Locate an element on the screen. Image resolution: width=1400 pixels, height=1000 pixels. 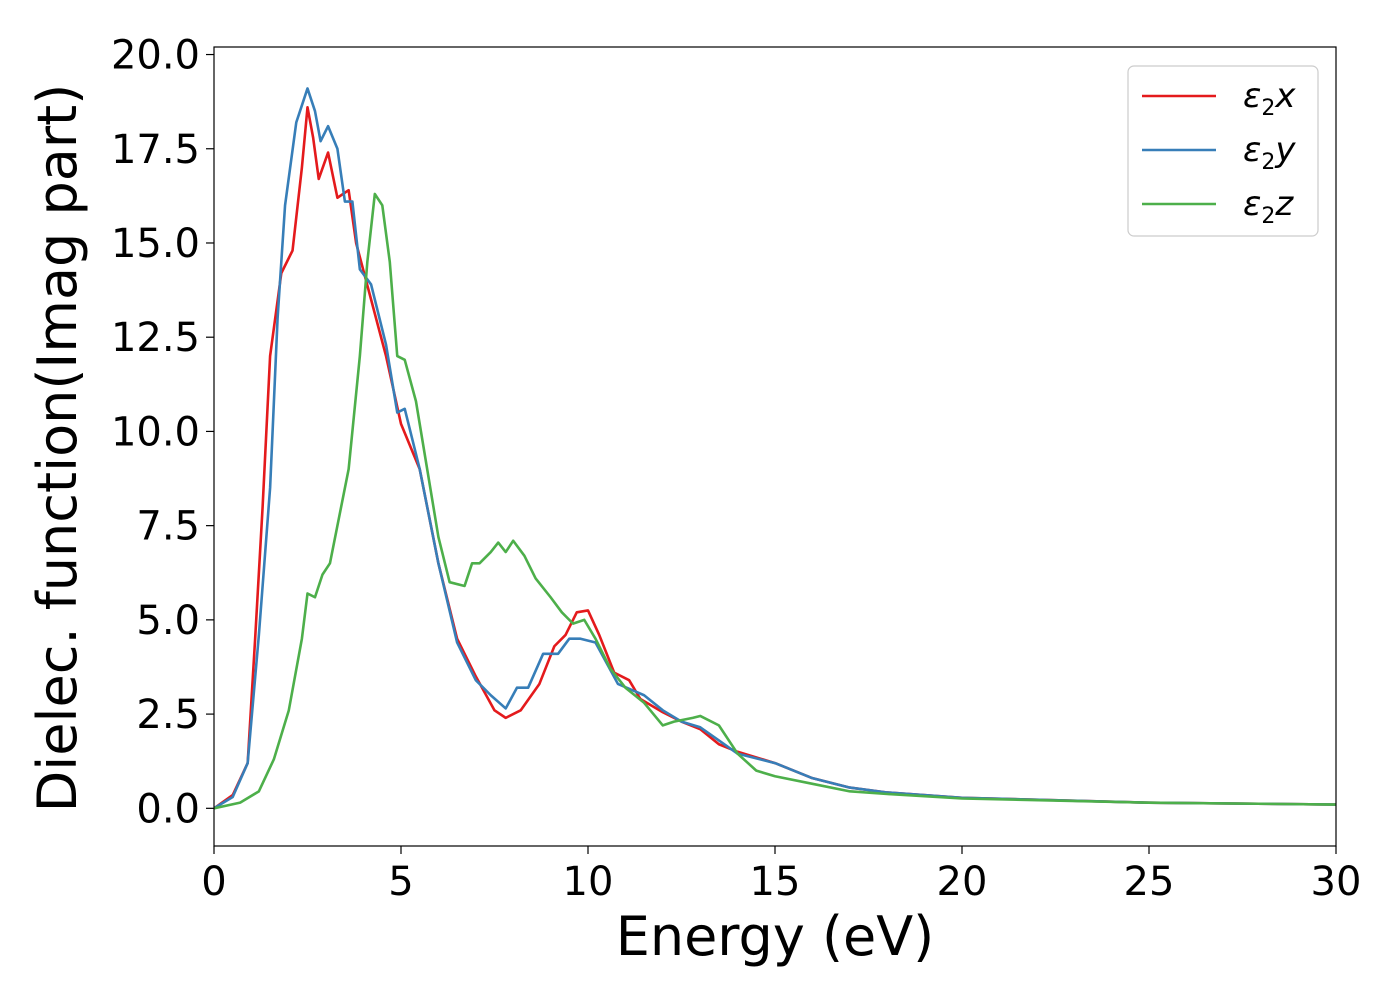
y-axis: 0.0 2.5 5.0 7.5 10.0 12.5 15.0 17.5 20.0 is located at coordinates (162, 432).